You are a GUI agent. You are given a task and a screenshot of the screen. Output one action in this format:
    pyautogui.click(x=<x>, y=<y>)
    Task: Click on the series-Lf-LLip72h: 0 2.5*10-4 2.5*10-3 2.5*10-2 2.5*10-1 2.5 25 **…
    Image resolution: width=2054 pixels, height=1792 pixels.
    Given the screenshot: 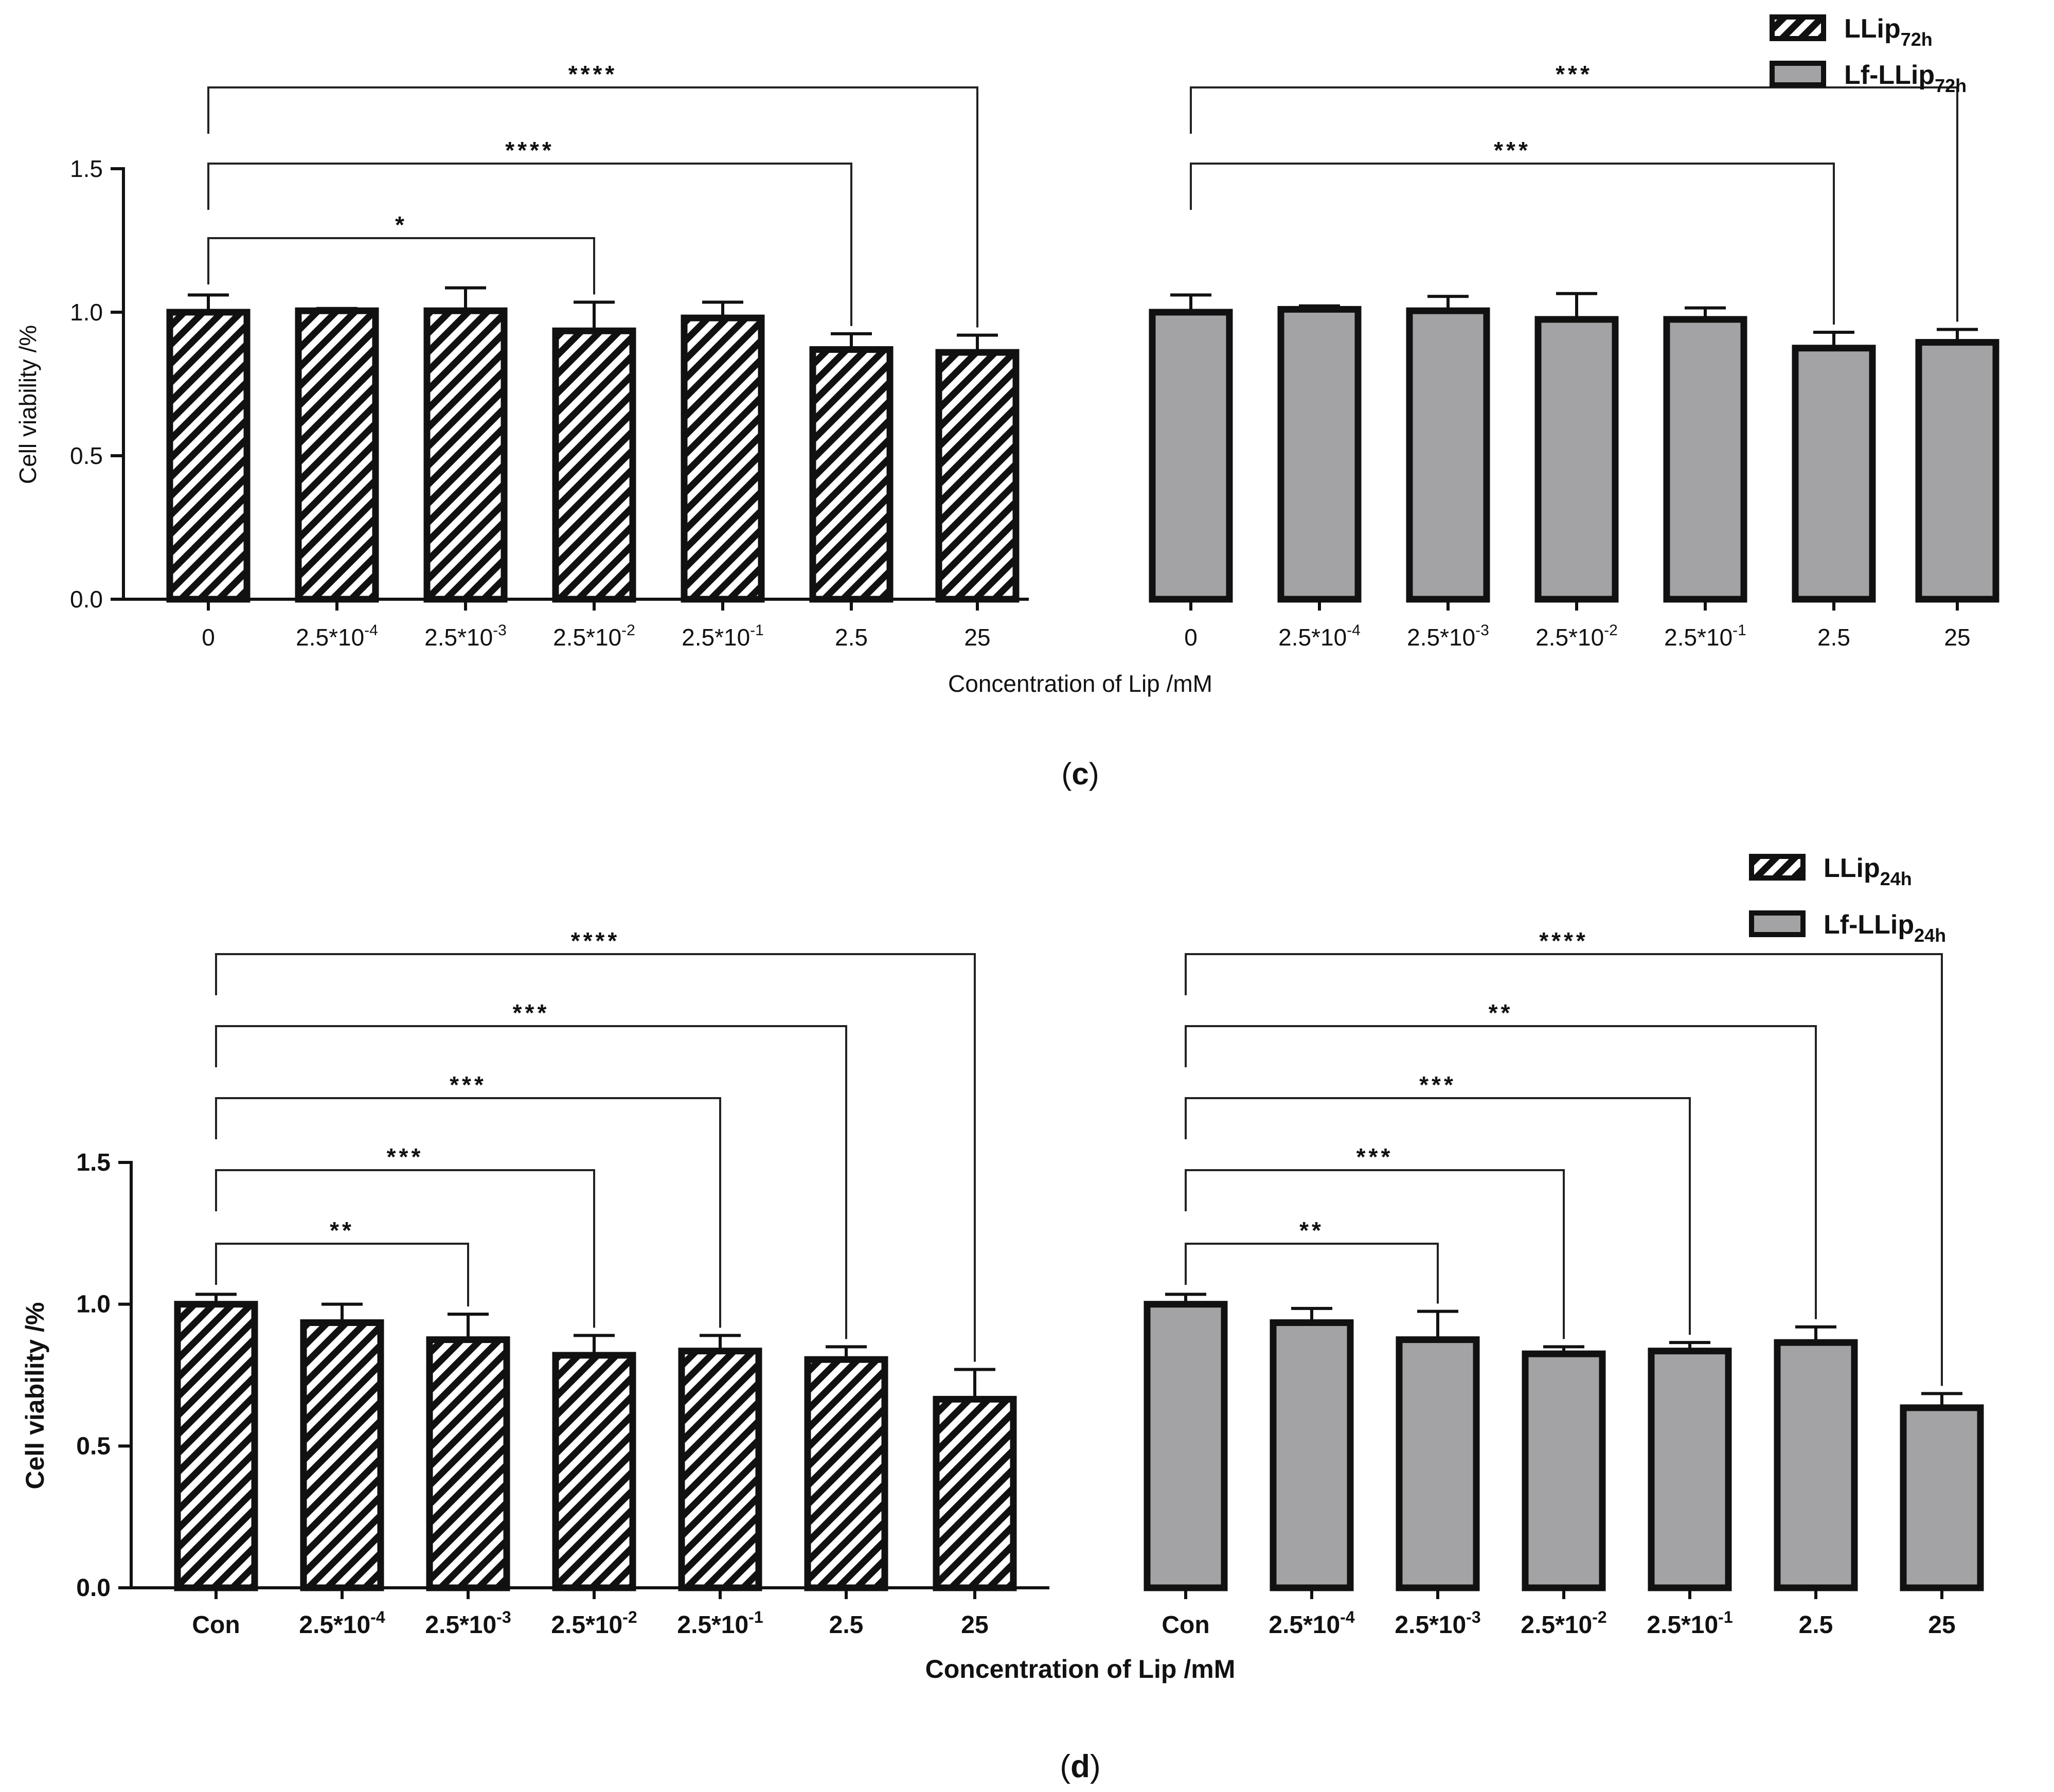 What is the action you would take?
    pyautogui.click(x=1574, y=356)
    